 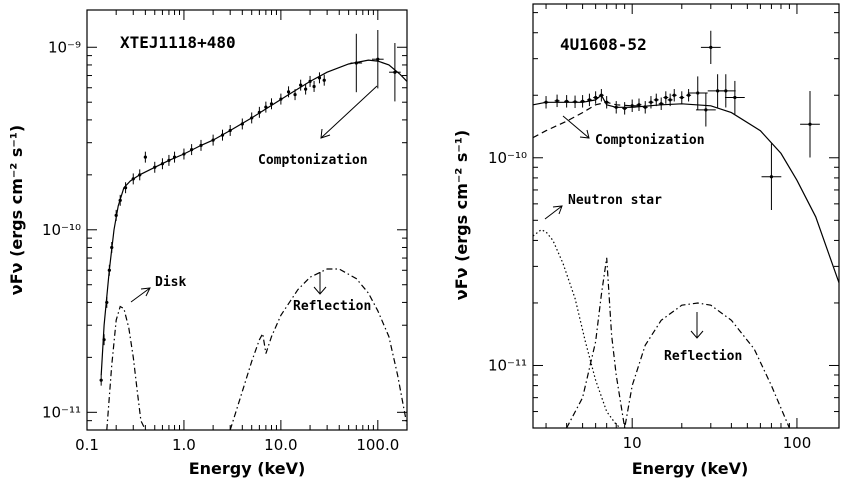 I want to click on right-series-neutron-star, so click(x=576, y=329).